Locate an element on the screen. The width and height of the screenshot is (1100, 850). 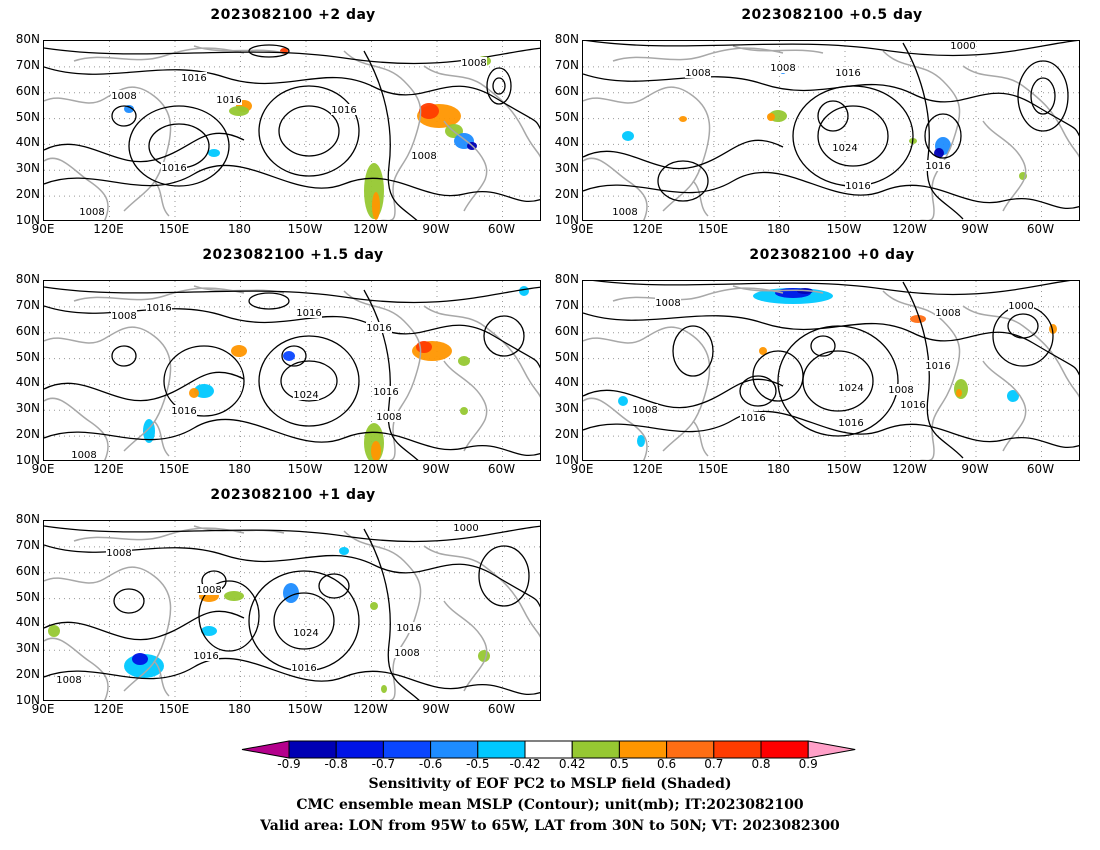
colorbar-tick-label: -0.9 is located at coordinates (289, 764).